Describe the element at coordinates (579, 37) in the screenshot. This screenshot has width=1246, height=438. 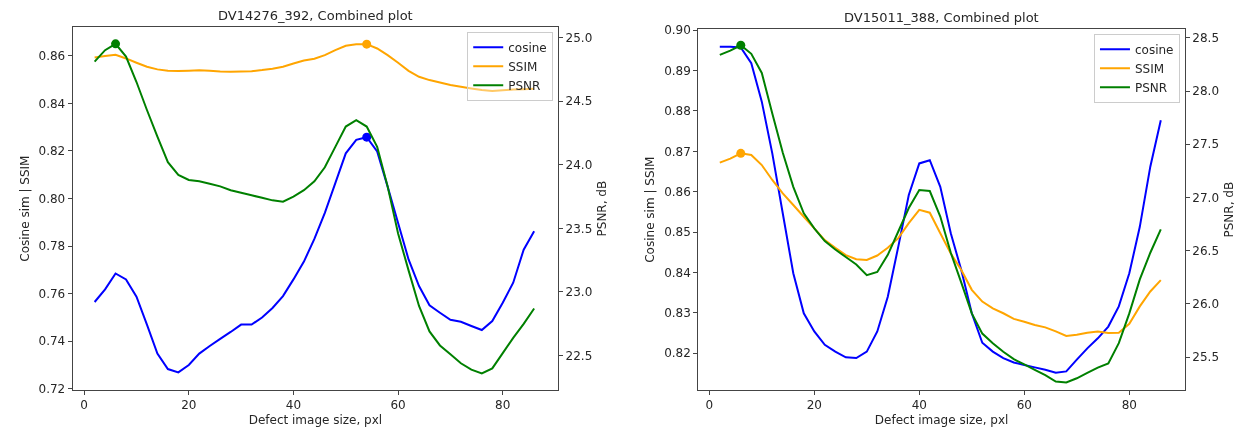
I see `y2-tick-label: 25.0` at that location.